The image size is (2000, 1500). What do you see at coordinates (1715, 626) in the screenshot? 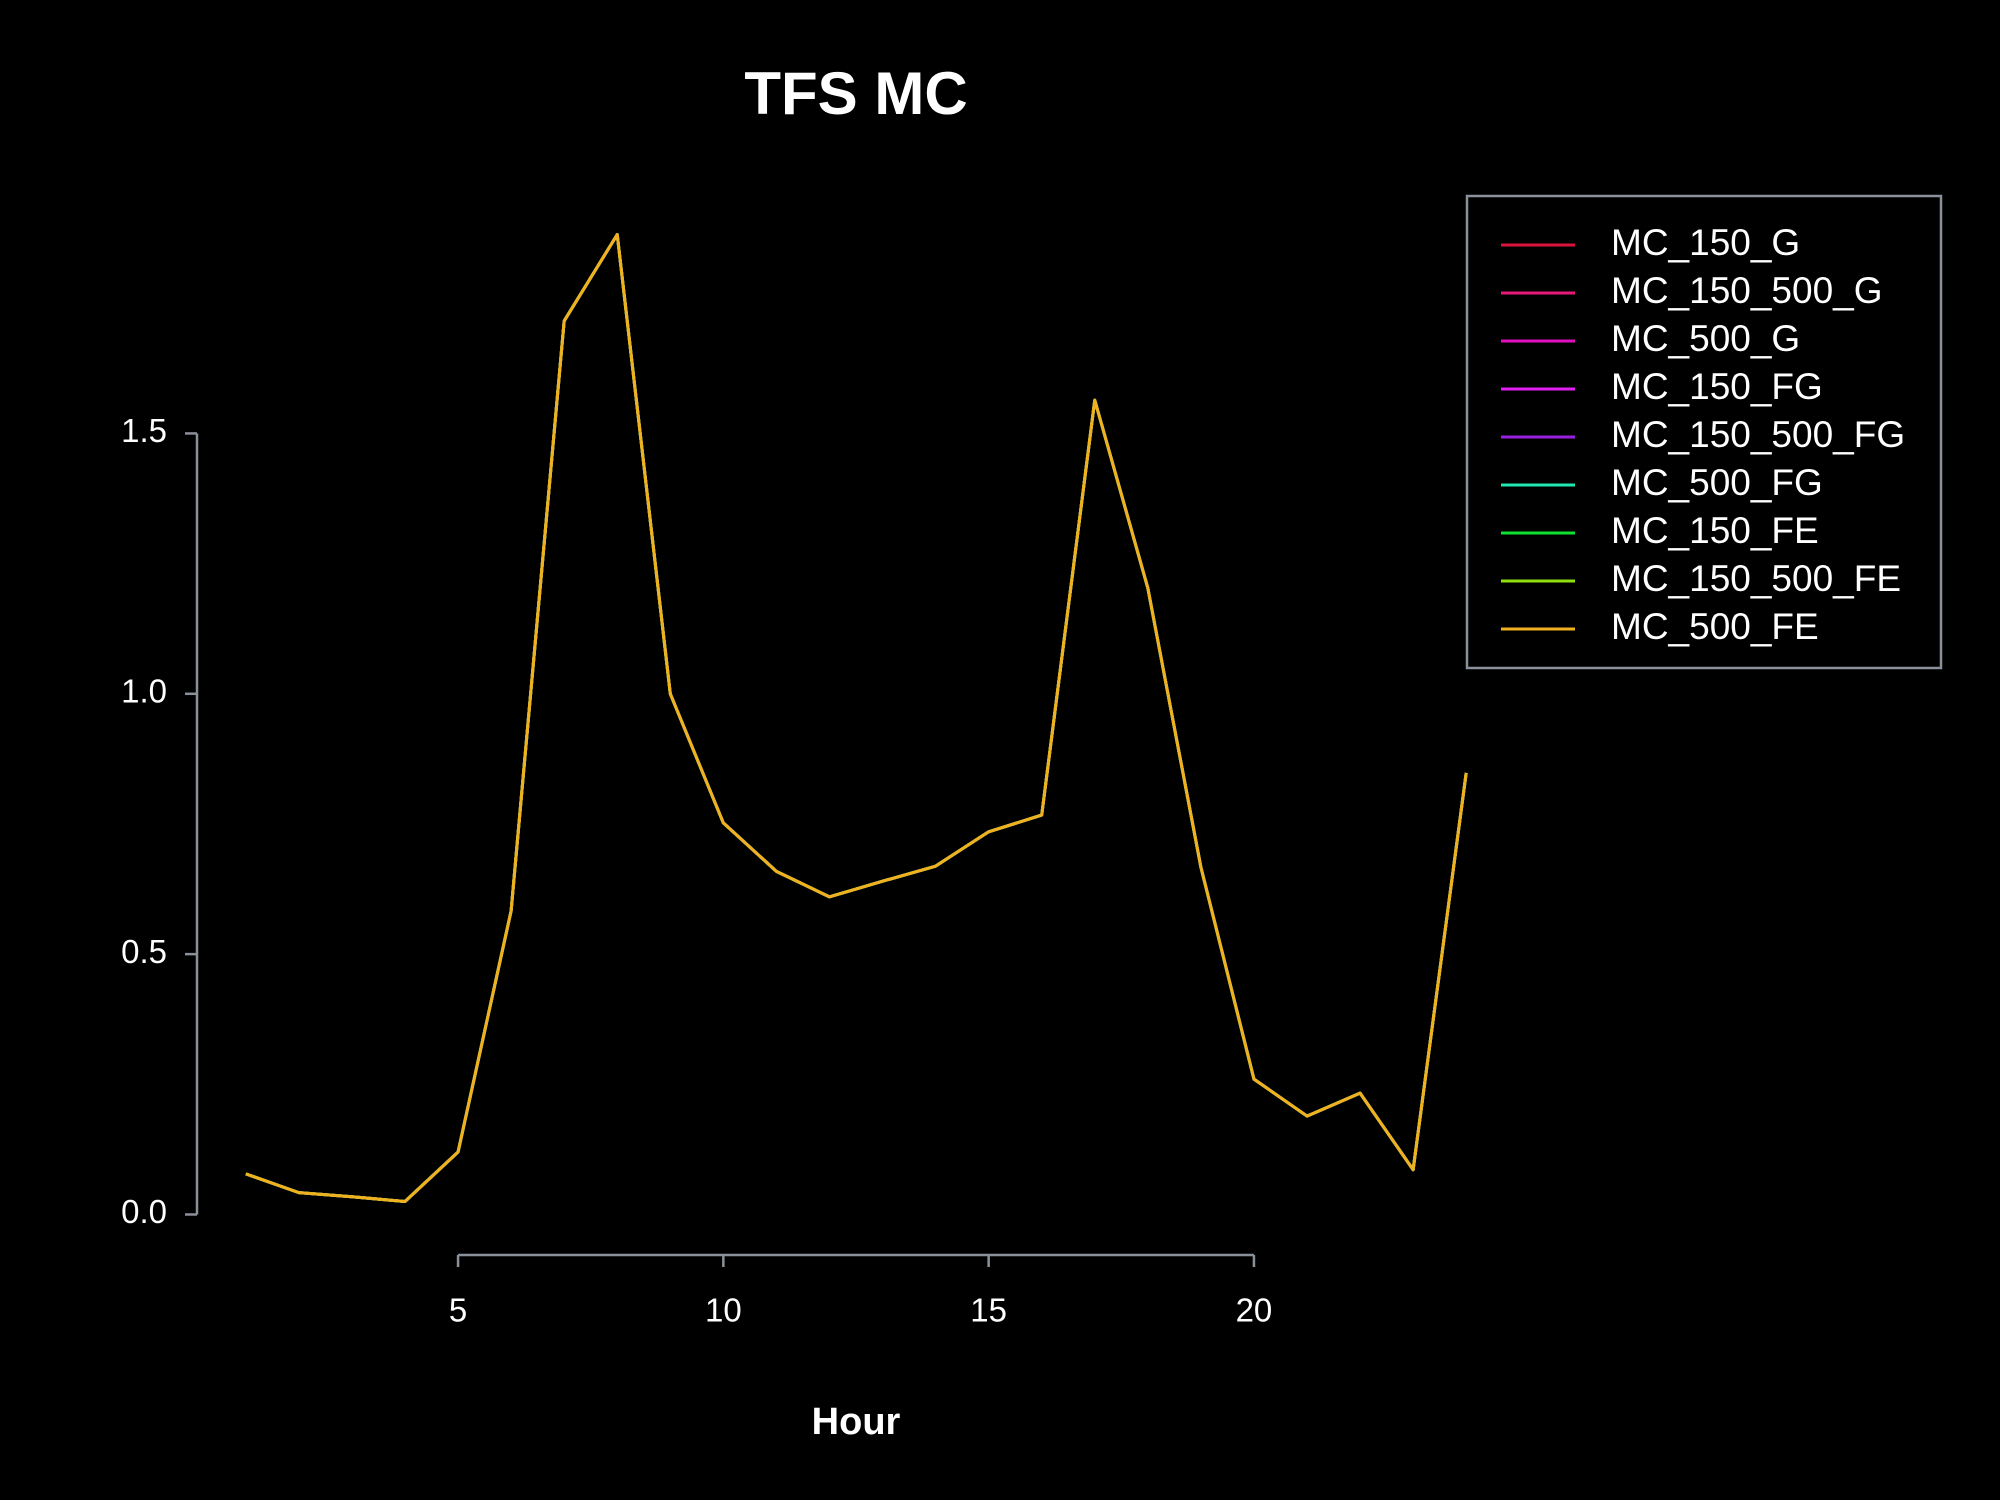
I see `legend-label: MC_500_FE` at bounding box center [1715, 626].